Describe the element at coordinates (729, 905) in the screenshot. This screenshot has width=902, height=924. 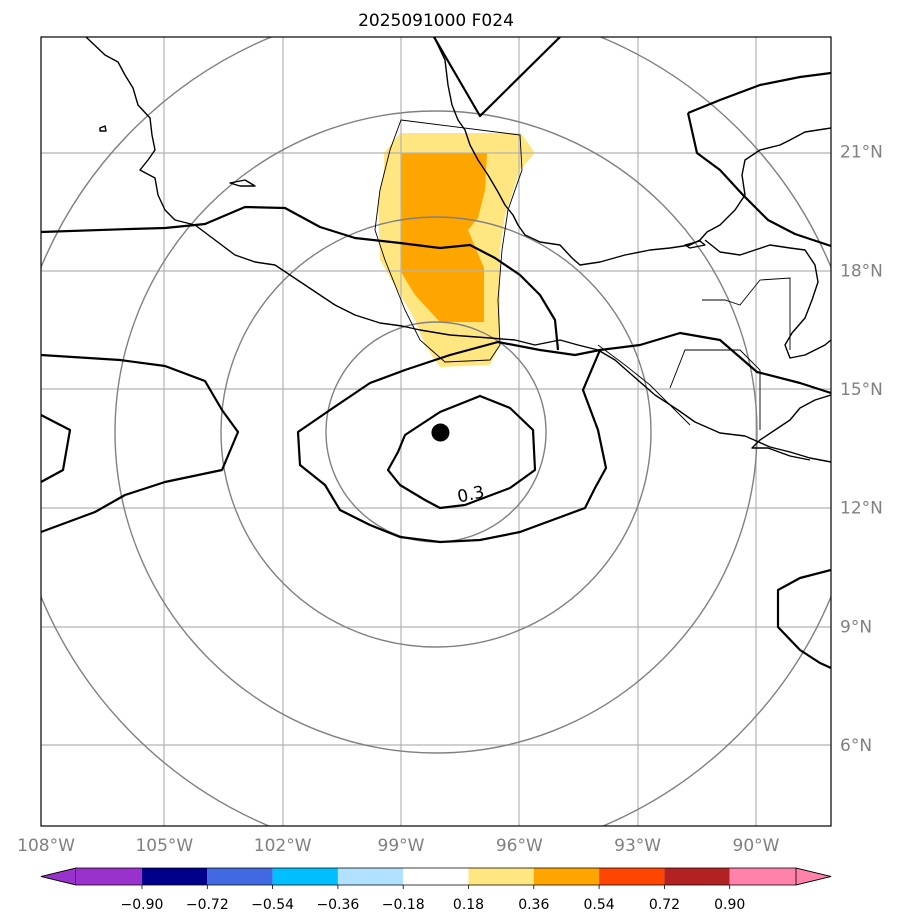
I see `colorbar-tick-label: 0.90` at that location.